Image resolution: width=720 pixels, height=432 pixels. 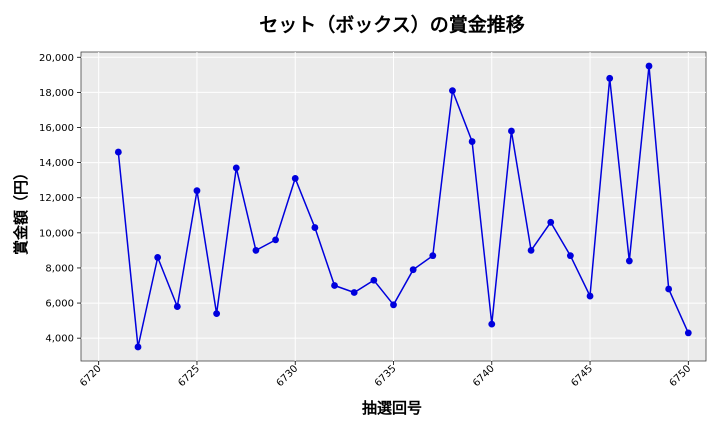 I want to click on y-tick-label: 6,000, so click(x=59, y=304).